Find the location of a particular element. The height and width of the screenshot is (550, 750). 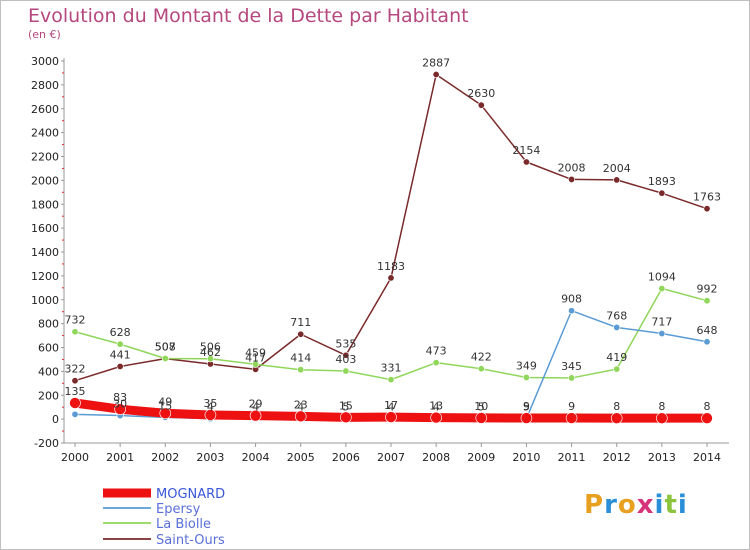

data-label: 711 is located at coordinates (300, 322).